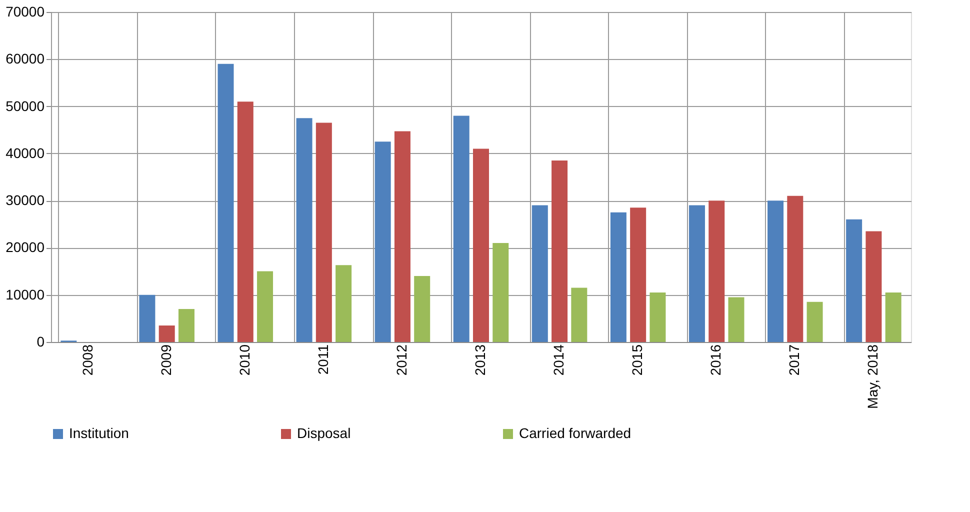 This screenshot has height=512, width=970. What do you see at coordinates (322, 359) in the screenshot?
I see `x-tick-label: 2011` at bounding box center [322, 359].